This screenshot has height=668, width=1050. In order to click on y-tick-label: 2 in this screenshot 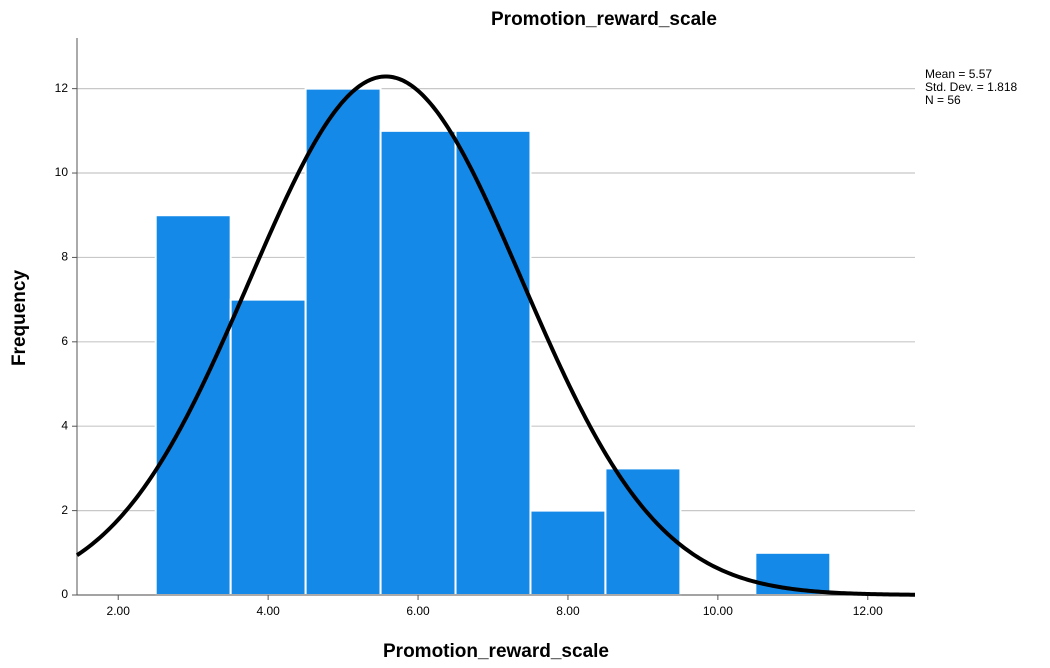, I will do `click(64, 510)`.